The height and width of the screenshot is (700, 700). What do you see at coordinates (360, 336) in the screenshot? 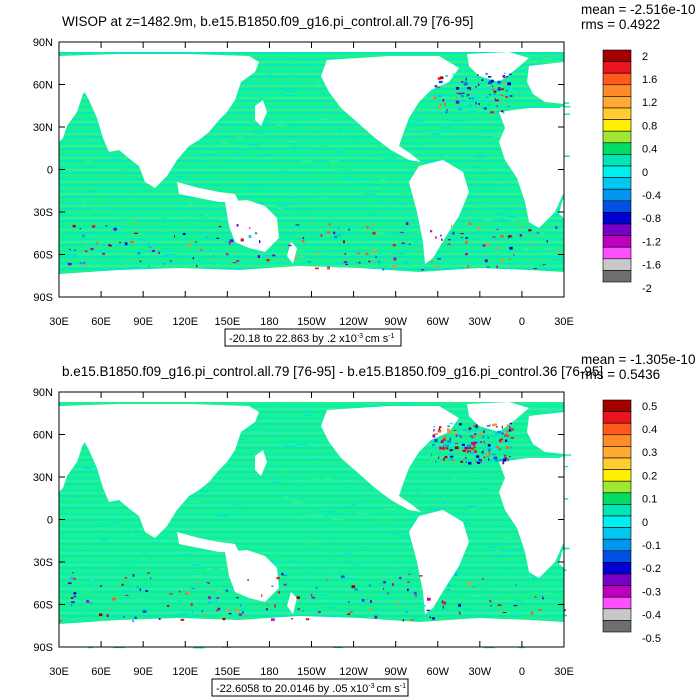
I see `range-exponent: -3` at bounding box center [360, 336].